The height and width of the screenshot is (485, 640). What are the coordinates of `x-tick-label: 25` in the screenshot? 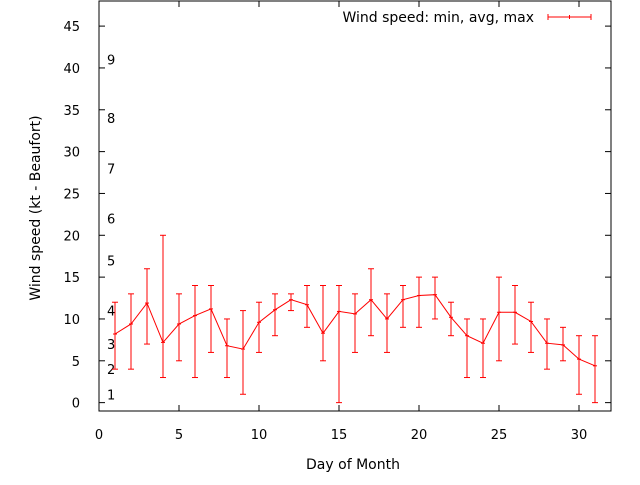 It's located at (499, 435).